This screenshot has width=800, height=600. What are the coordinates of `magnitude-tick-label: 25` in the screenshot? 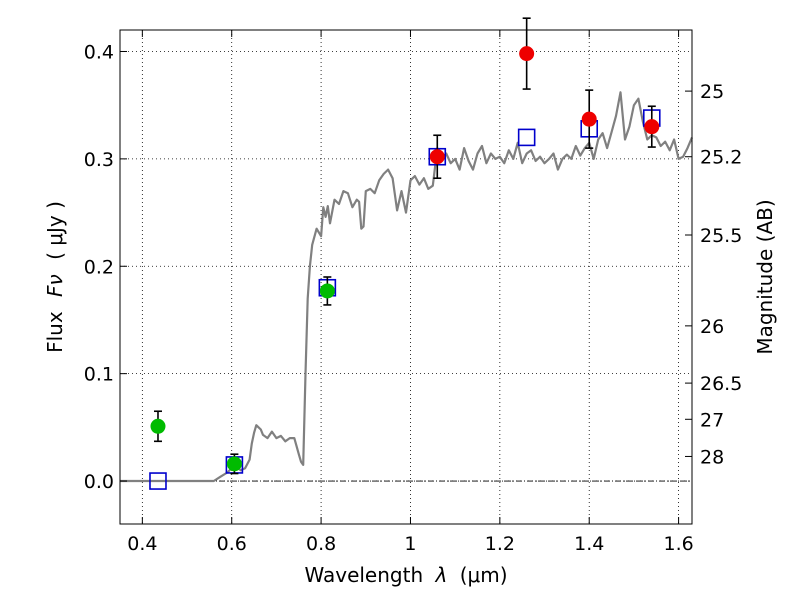 It's located at (712, 92).